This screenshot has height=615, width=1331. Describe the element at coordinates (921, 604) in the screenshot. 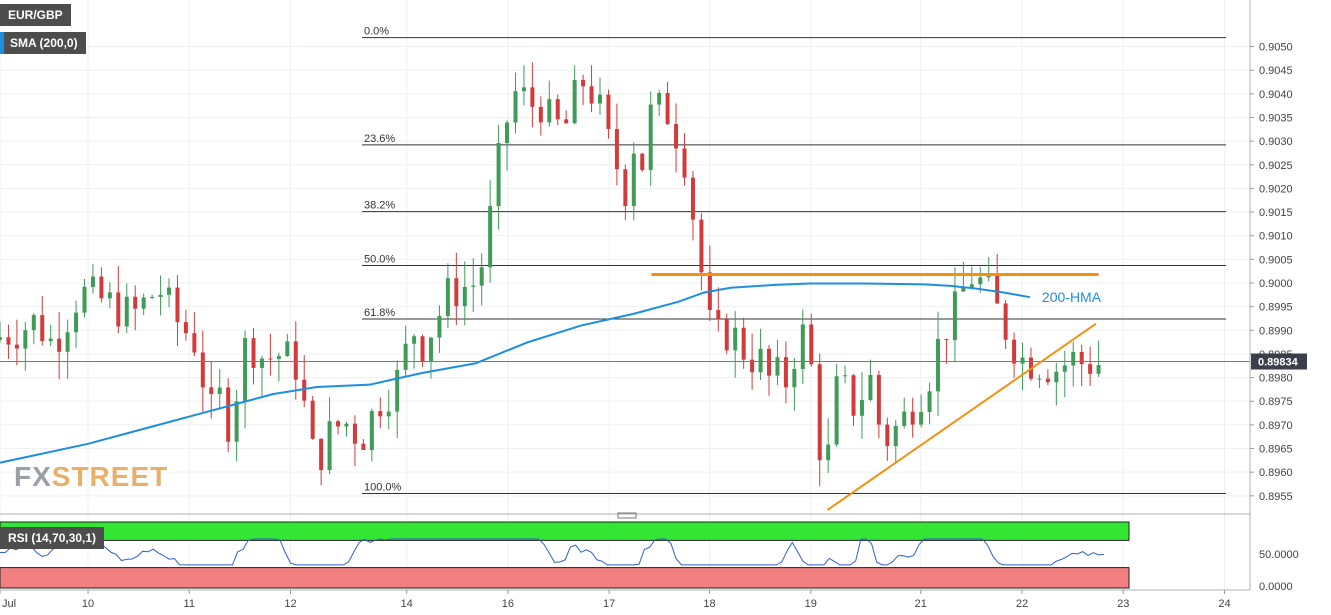

I see `time-tick-label: 21` at that location.